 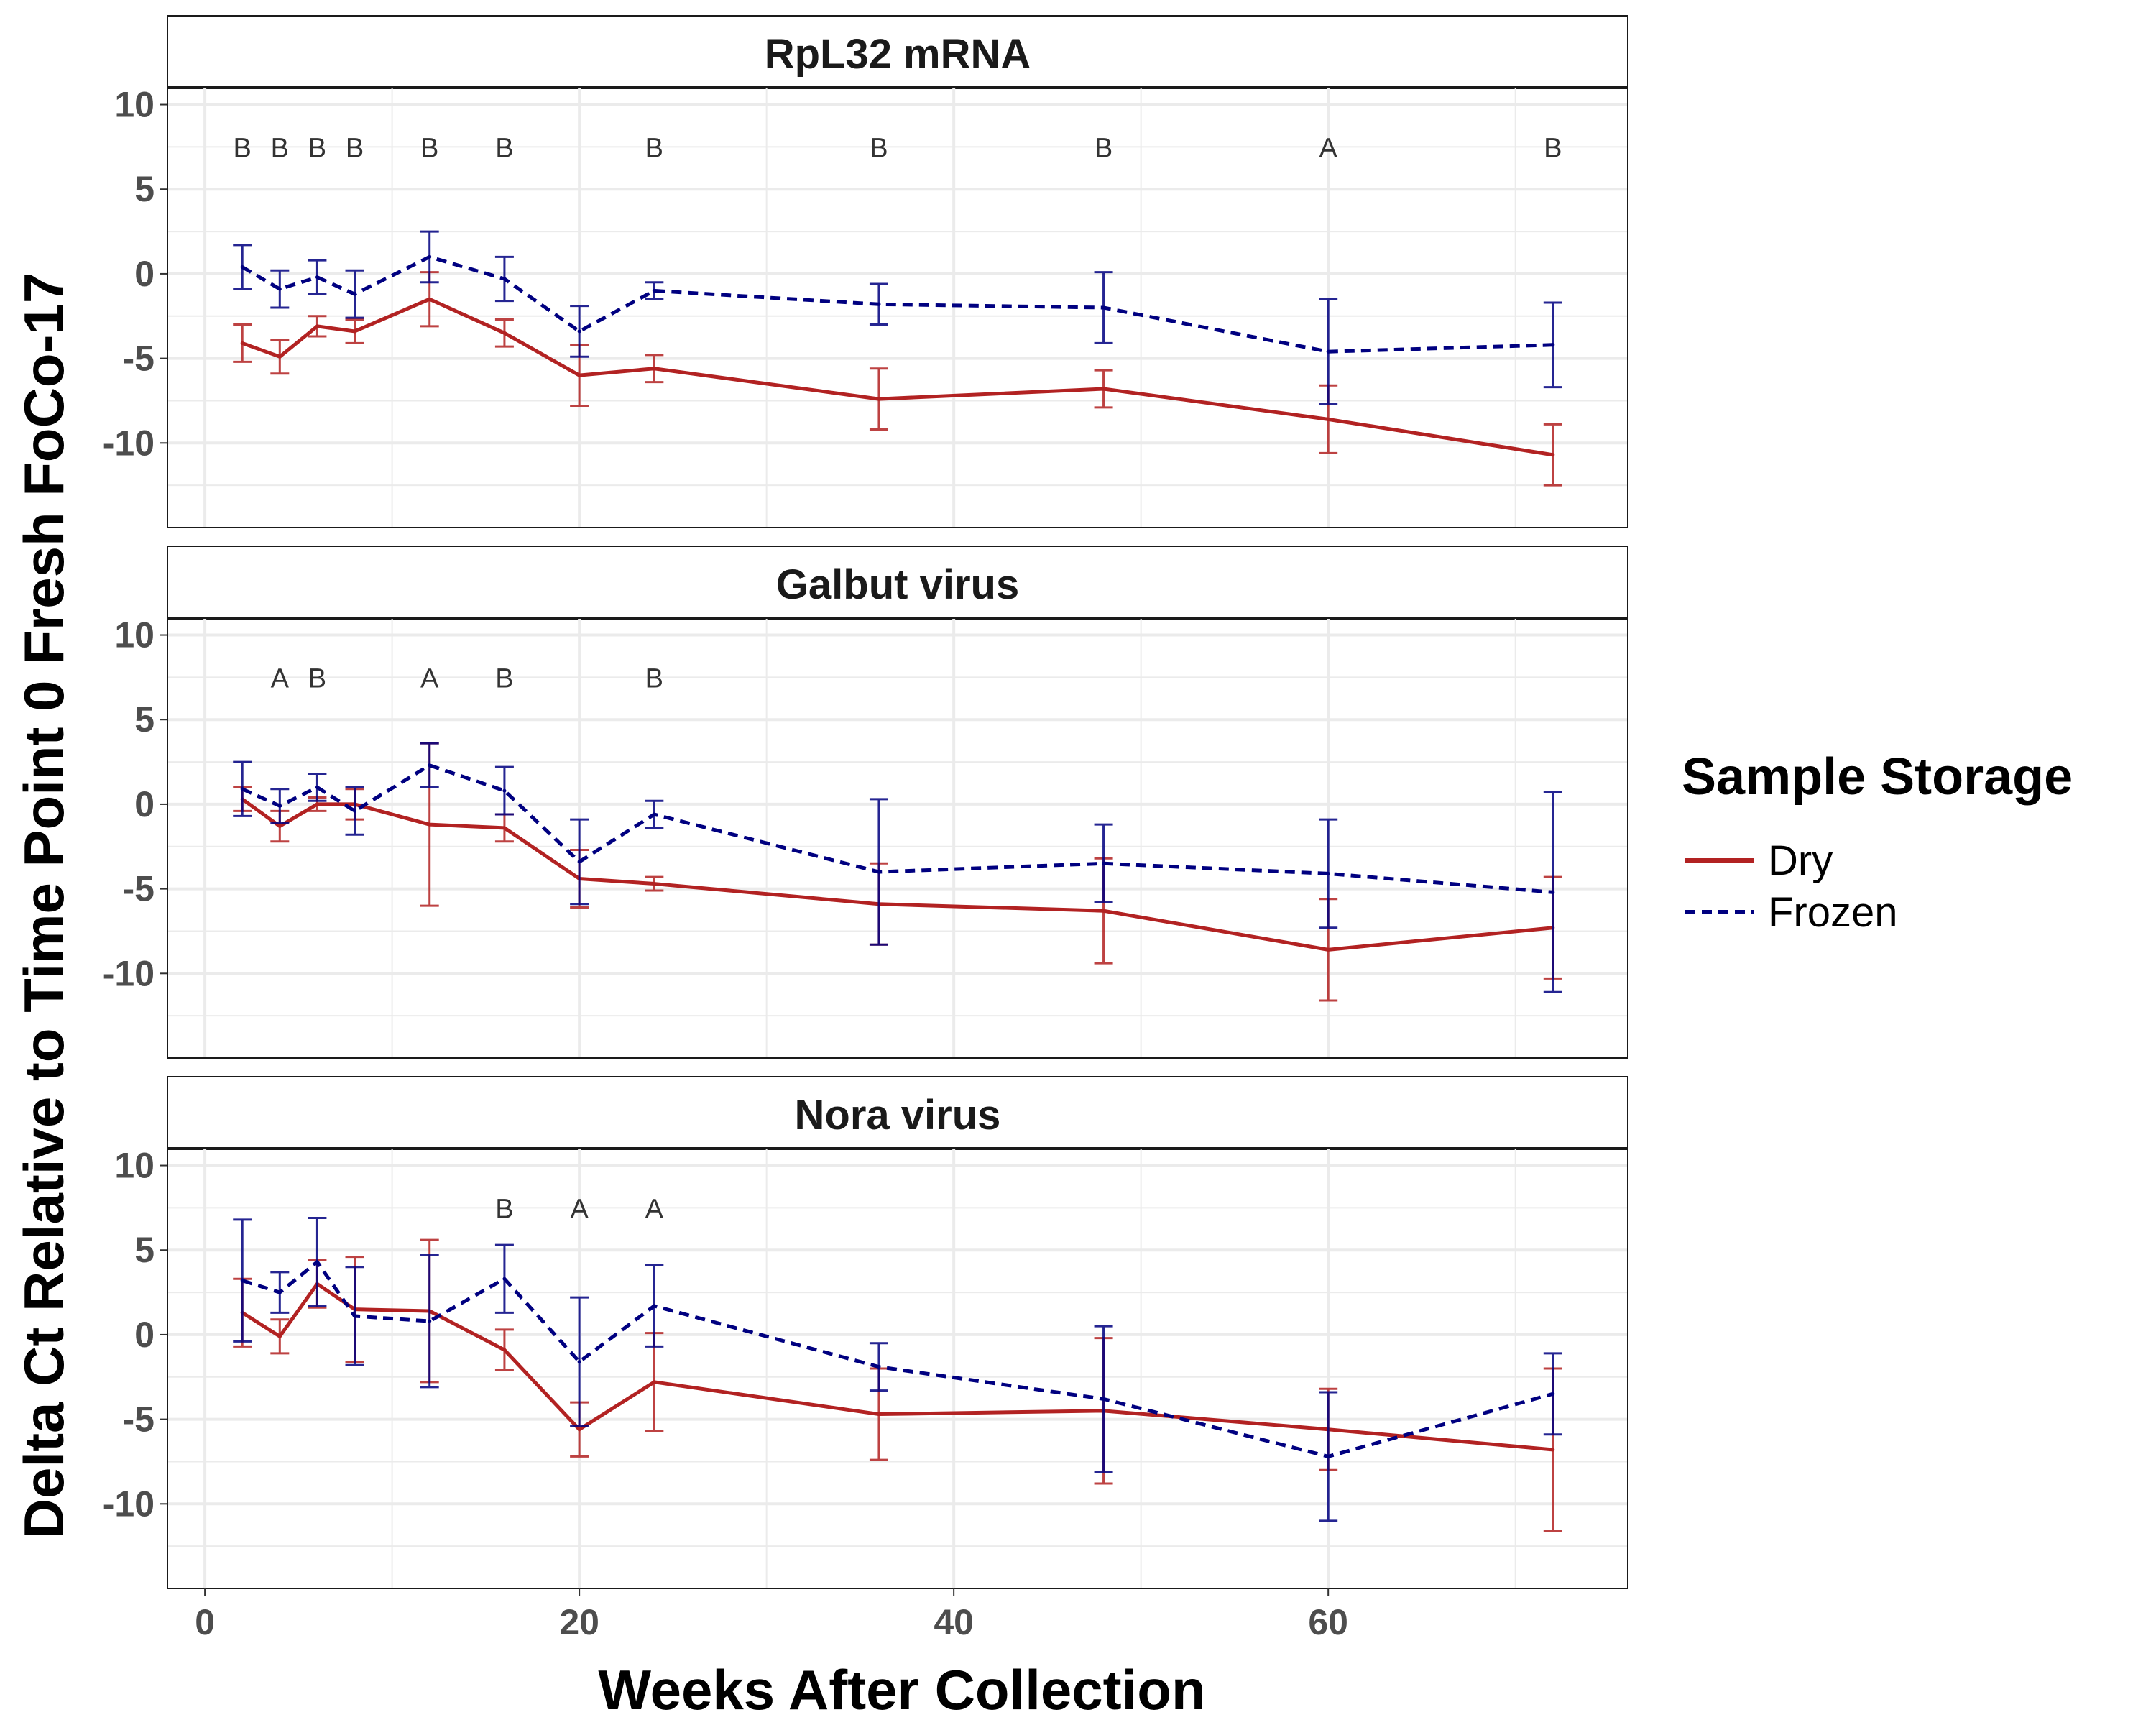 What do you see at coordinates (1878, 777) in the screenshot?
I see `legend-title: Sample Storage` at bounding box center [1878, 777].